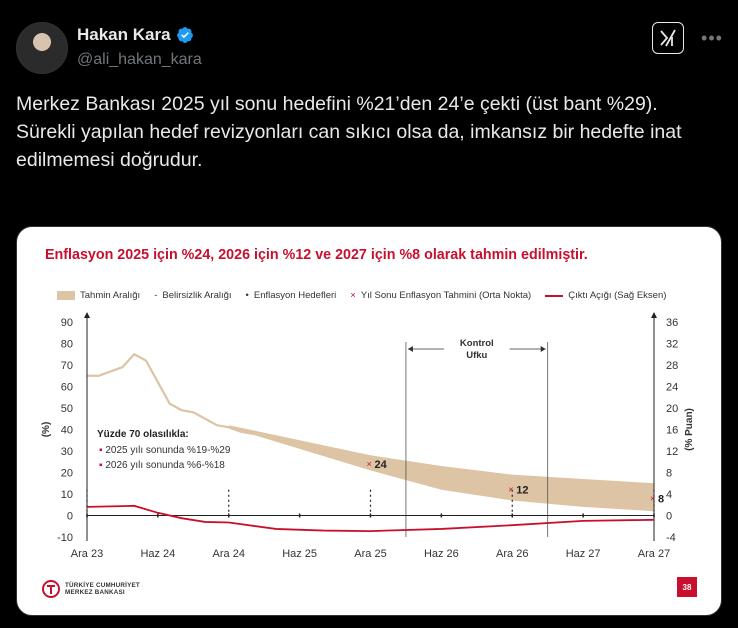 This screenshot has height=628, width=738. Describe the element at coordinates (95, 592) in the screenshot. I see `bank-name-line-2: MERKEZ BANKASI` at that location.